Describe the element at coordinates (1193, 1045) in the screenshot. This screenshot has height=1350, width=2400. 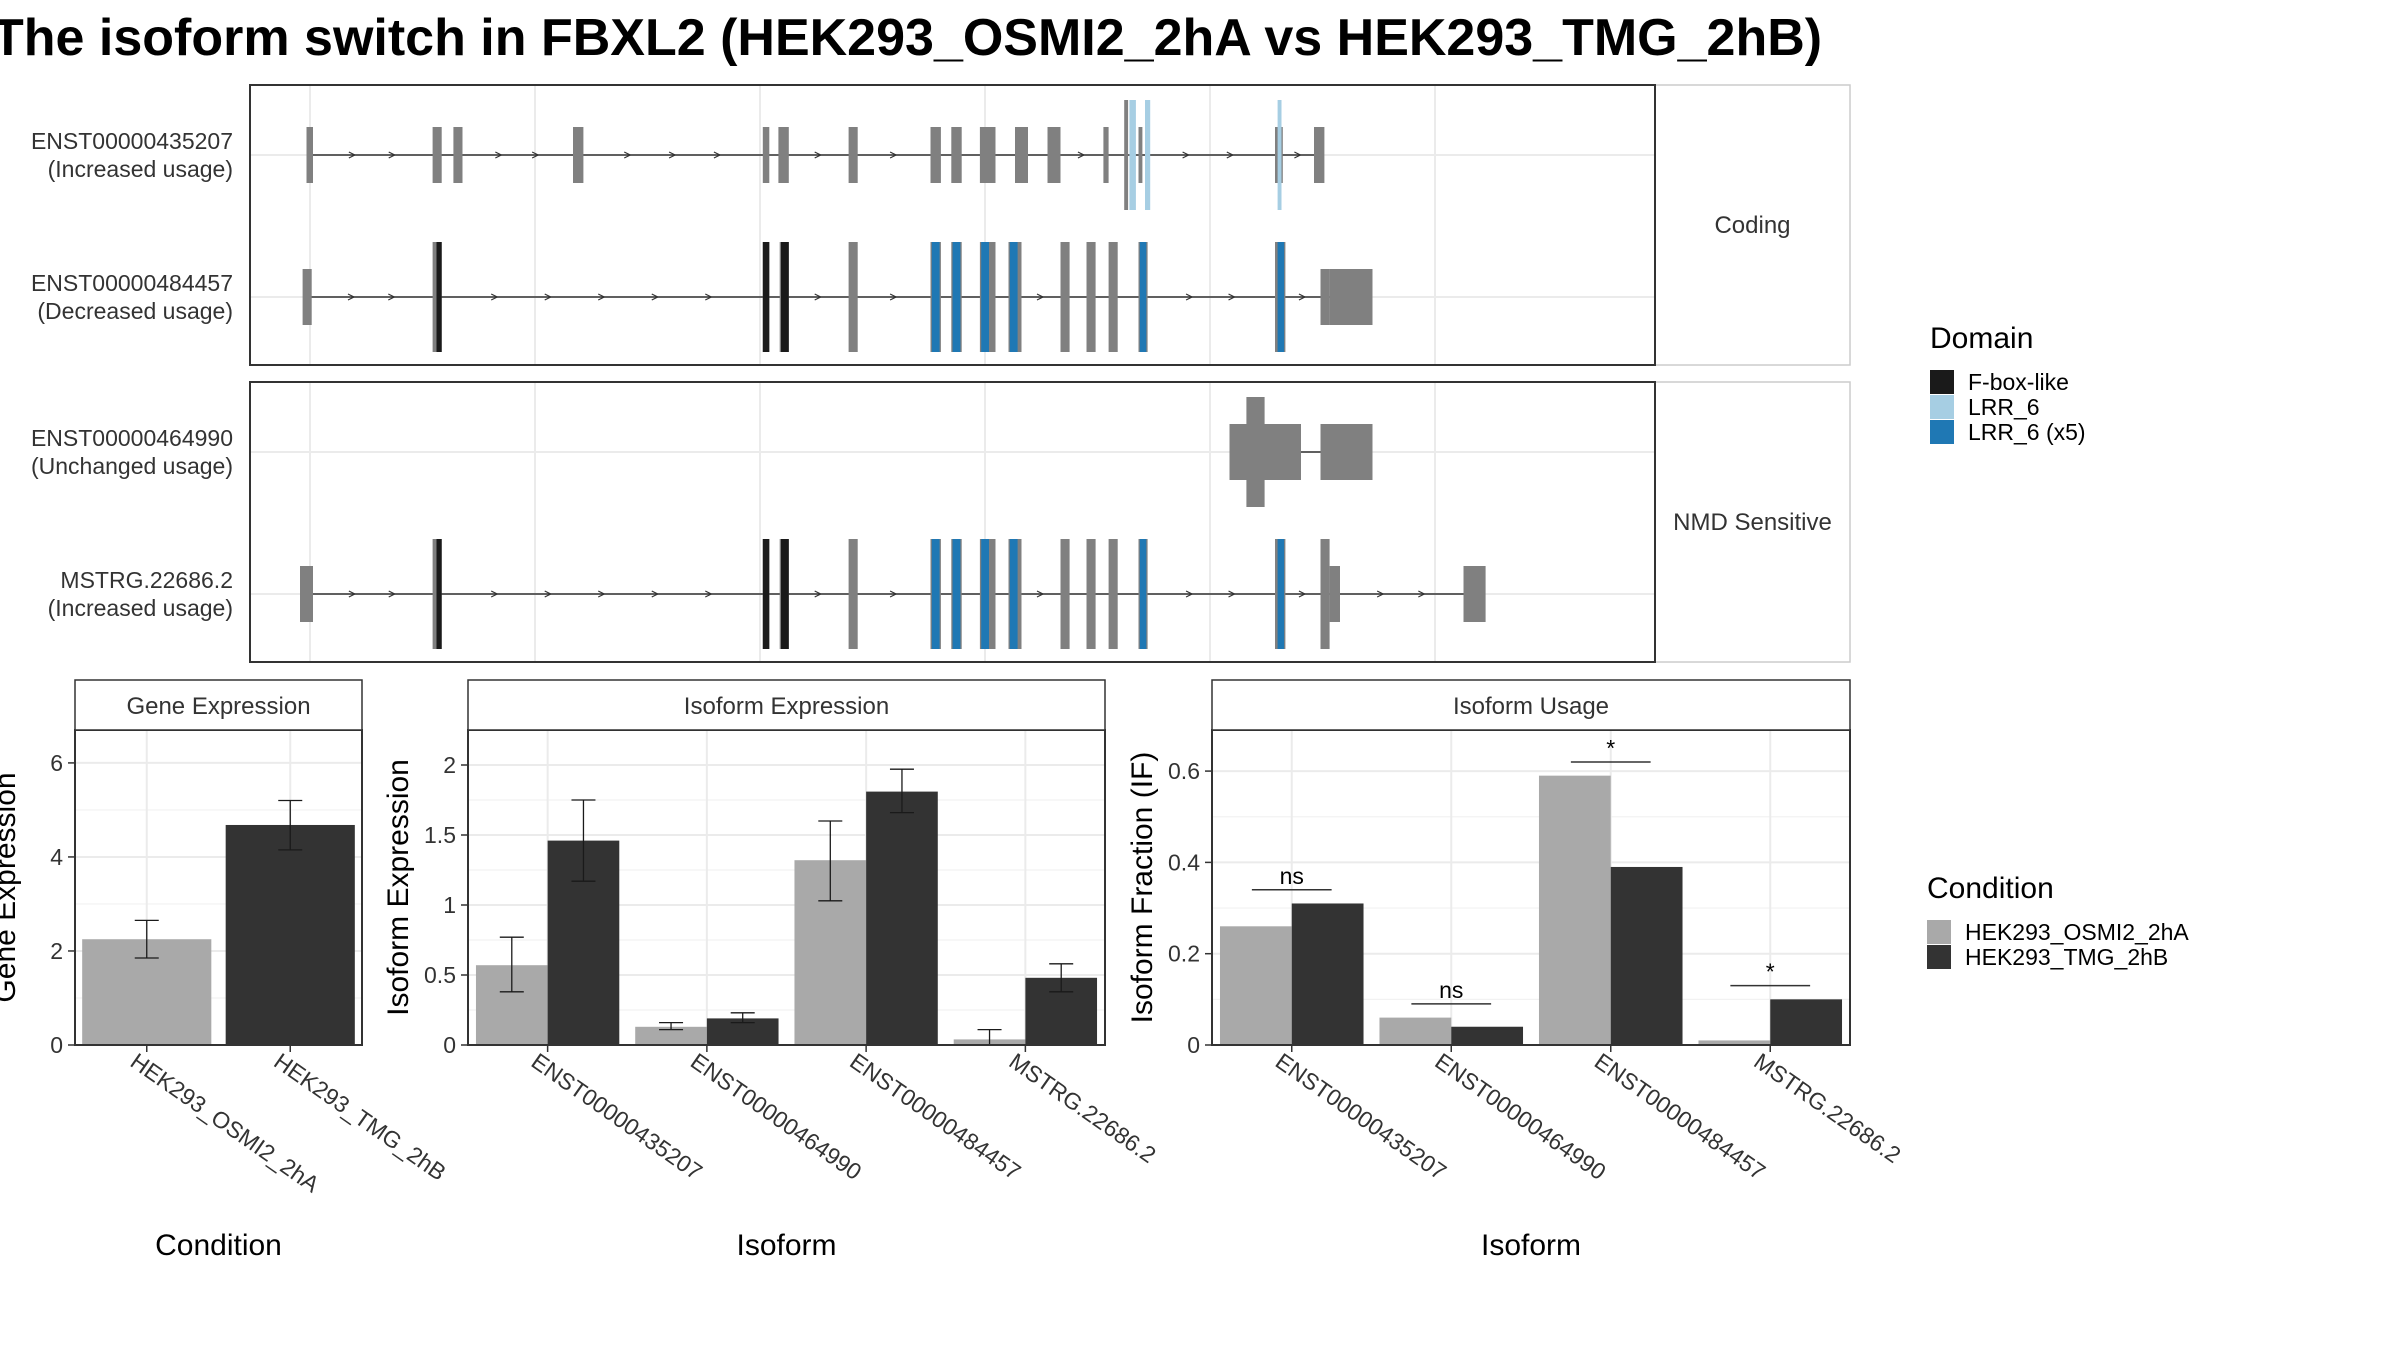
I see `y-tick-label: 0` at that location.